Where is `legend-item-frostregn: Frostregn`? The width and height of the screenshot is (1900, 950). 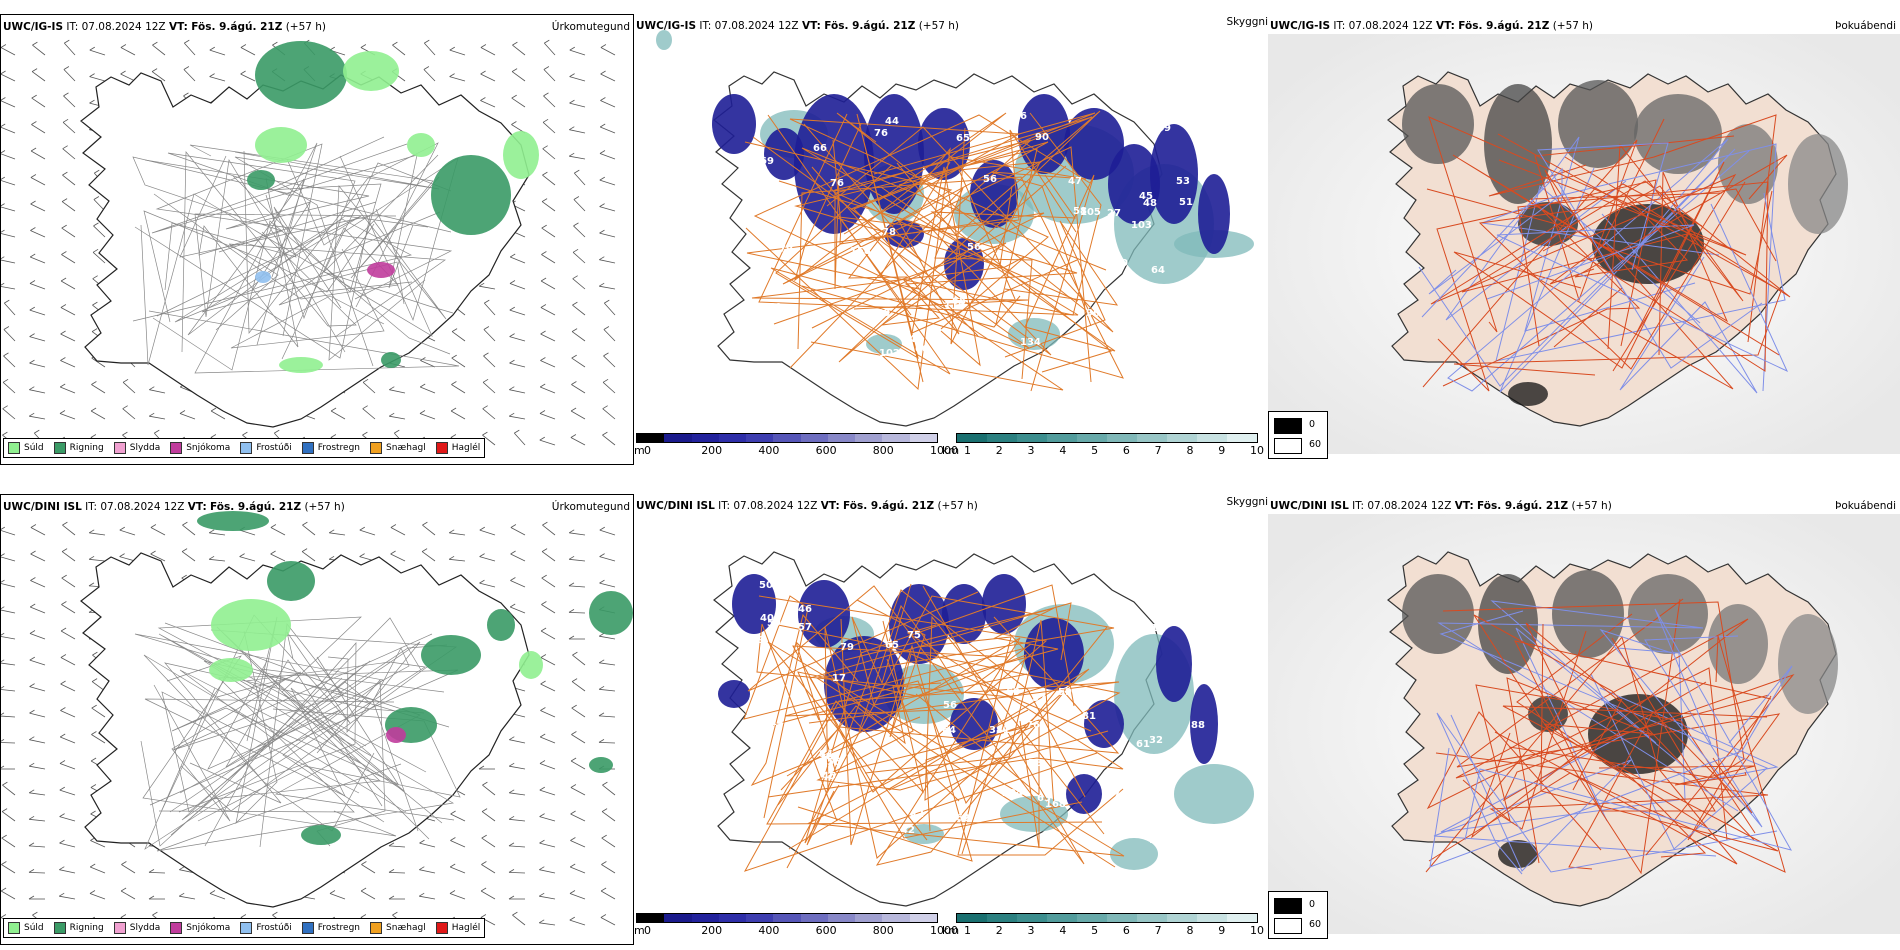
legend-item-frostregn: Frostregn is located at coordinates (330, 928).